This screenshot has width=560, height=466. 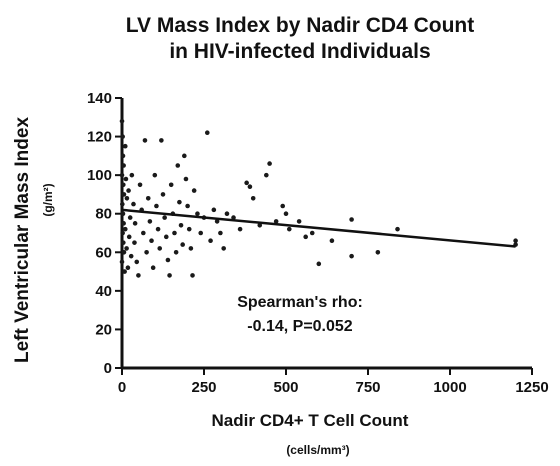 What do you see at coordinates (531, 387) in the screenshot?
I see `x-tick-label: 1250` at bounding box center [531, 387].